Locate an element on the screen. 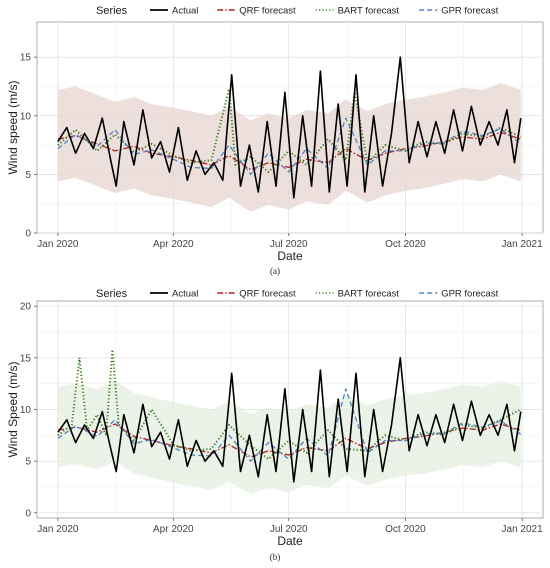 The height and width of the screenshot is (568, 550). y-axis-label: Wind speed (m/s) is located at coordinates (13, 127).